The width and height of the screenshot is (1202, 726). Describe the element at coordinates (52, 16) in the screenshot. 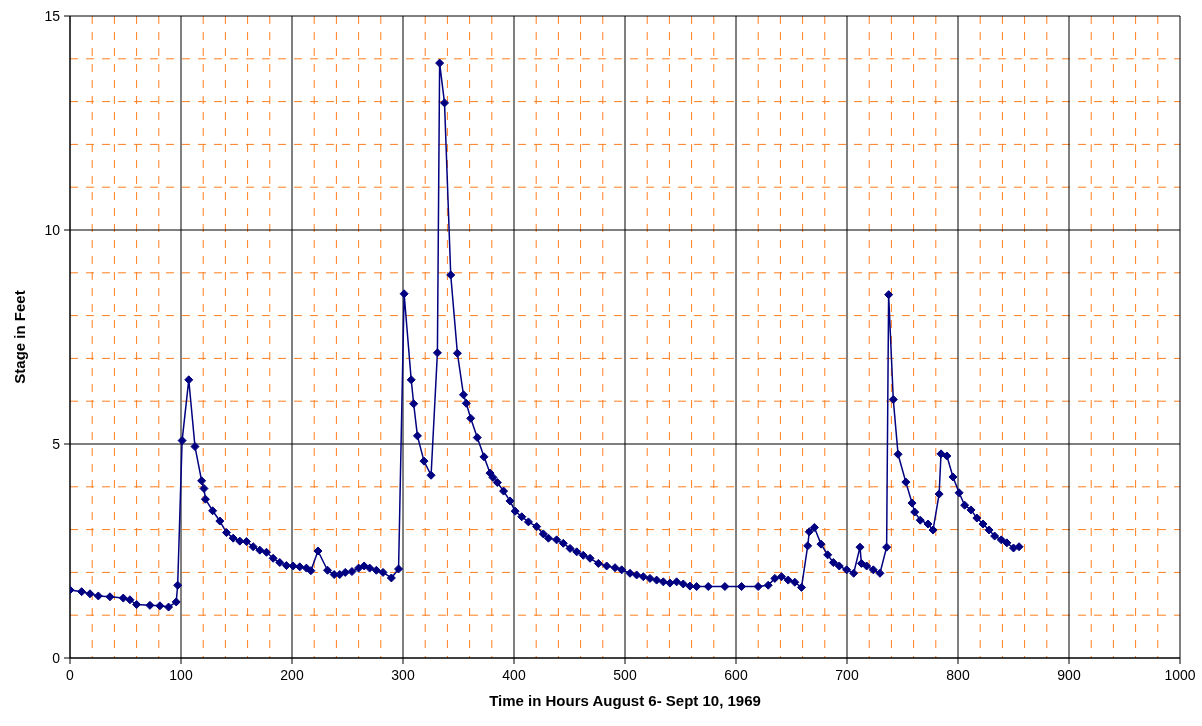

I see `y-tick-label: 15` at that location.